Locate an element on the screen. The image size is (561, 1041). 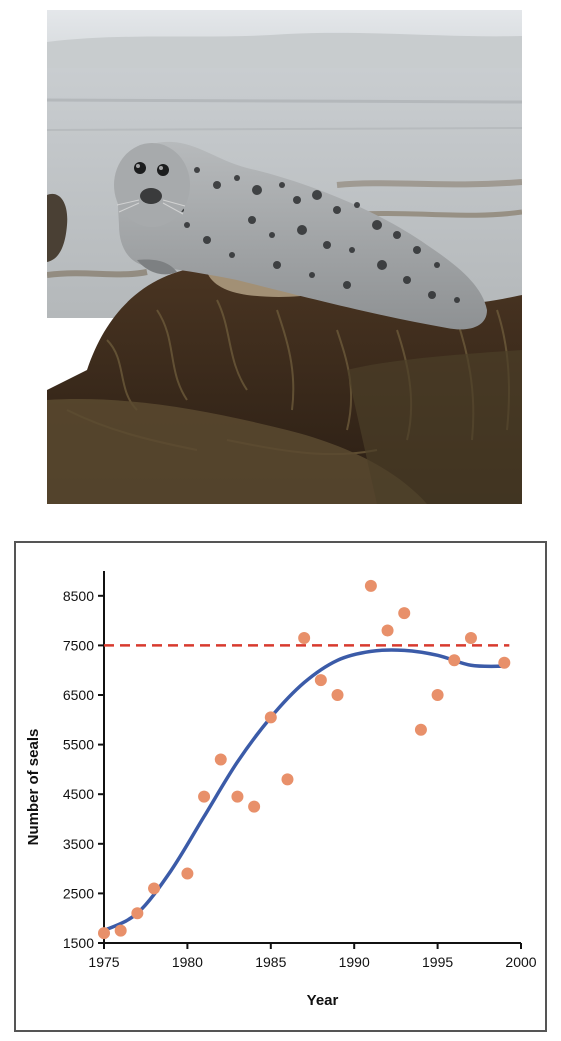
y-tick-label: 7500 is located at coordinates (78, 645).